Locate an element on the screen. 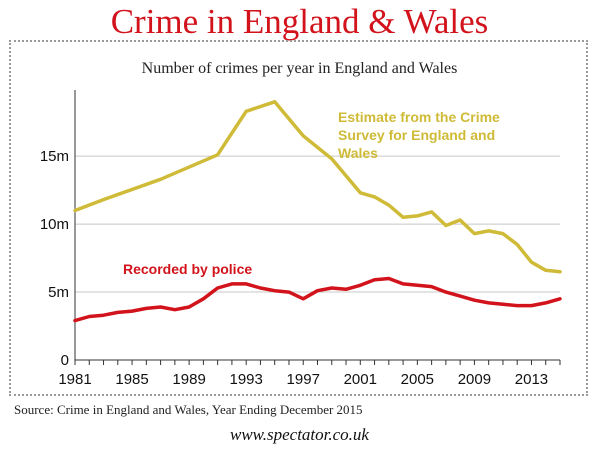 This screenshot has height=450, width=599. series-label: Estimate from the Crime is located at coordinates (419, 117).